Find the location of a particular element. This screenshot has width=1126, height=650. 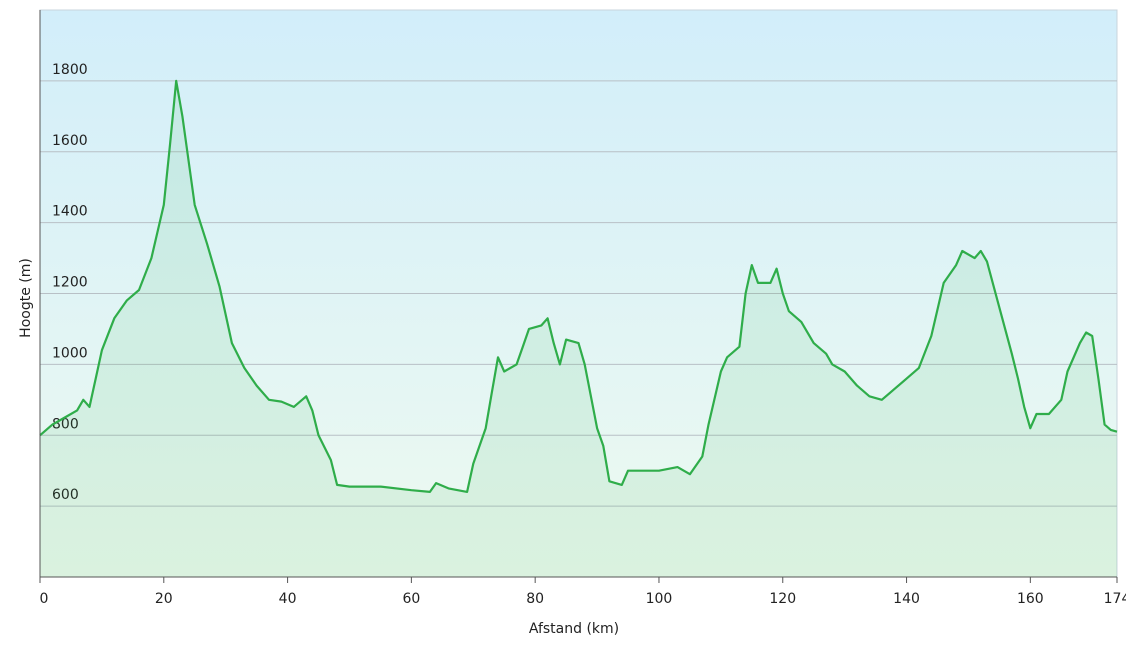

x-tick-label: 80 is located at coordinates (535, 599).